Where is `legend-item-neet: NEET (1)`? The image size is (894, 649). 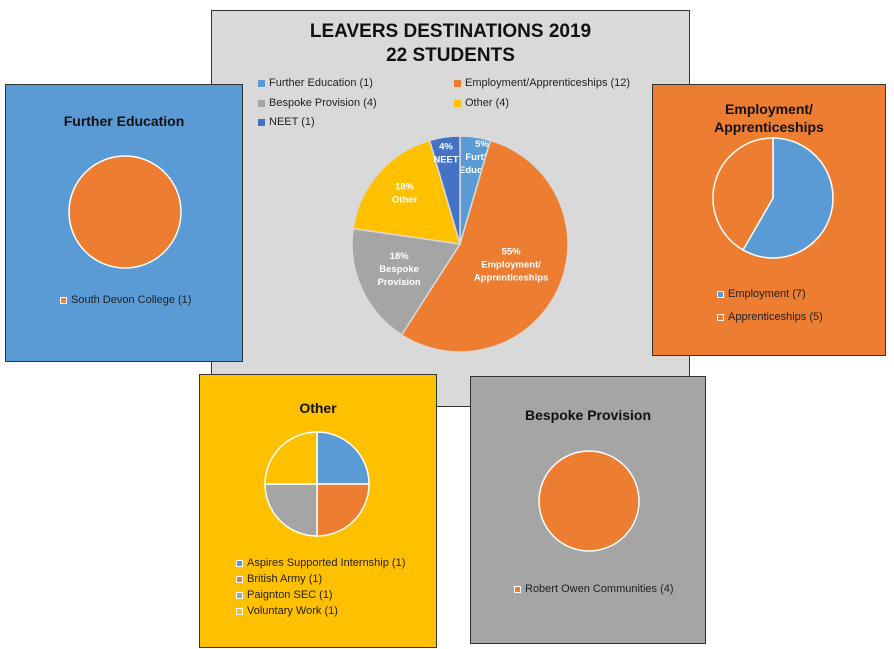
legend-item-neet: NEET (1) is located at coordinates (286, 122).